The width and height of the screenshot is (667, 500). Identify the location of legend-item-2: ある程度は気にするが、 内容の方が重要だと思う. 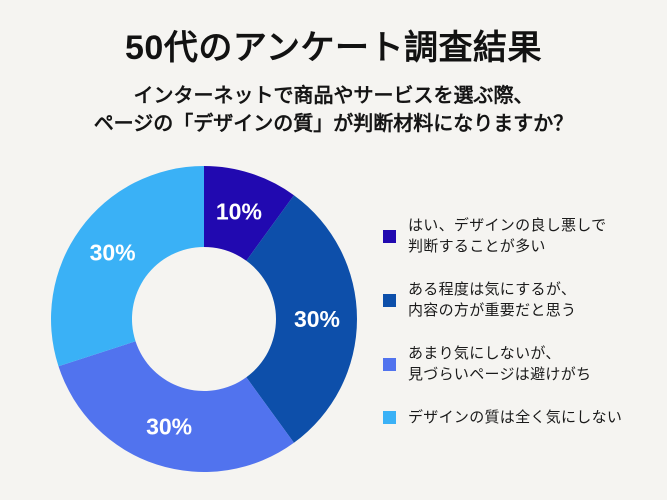
(521, 300).